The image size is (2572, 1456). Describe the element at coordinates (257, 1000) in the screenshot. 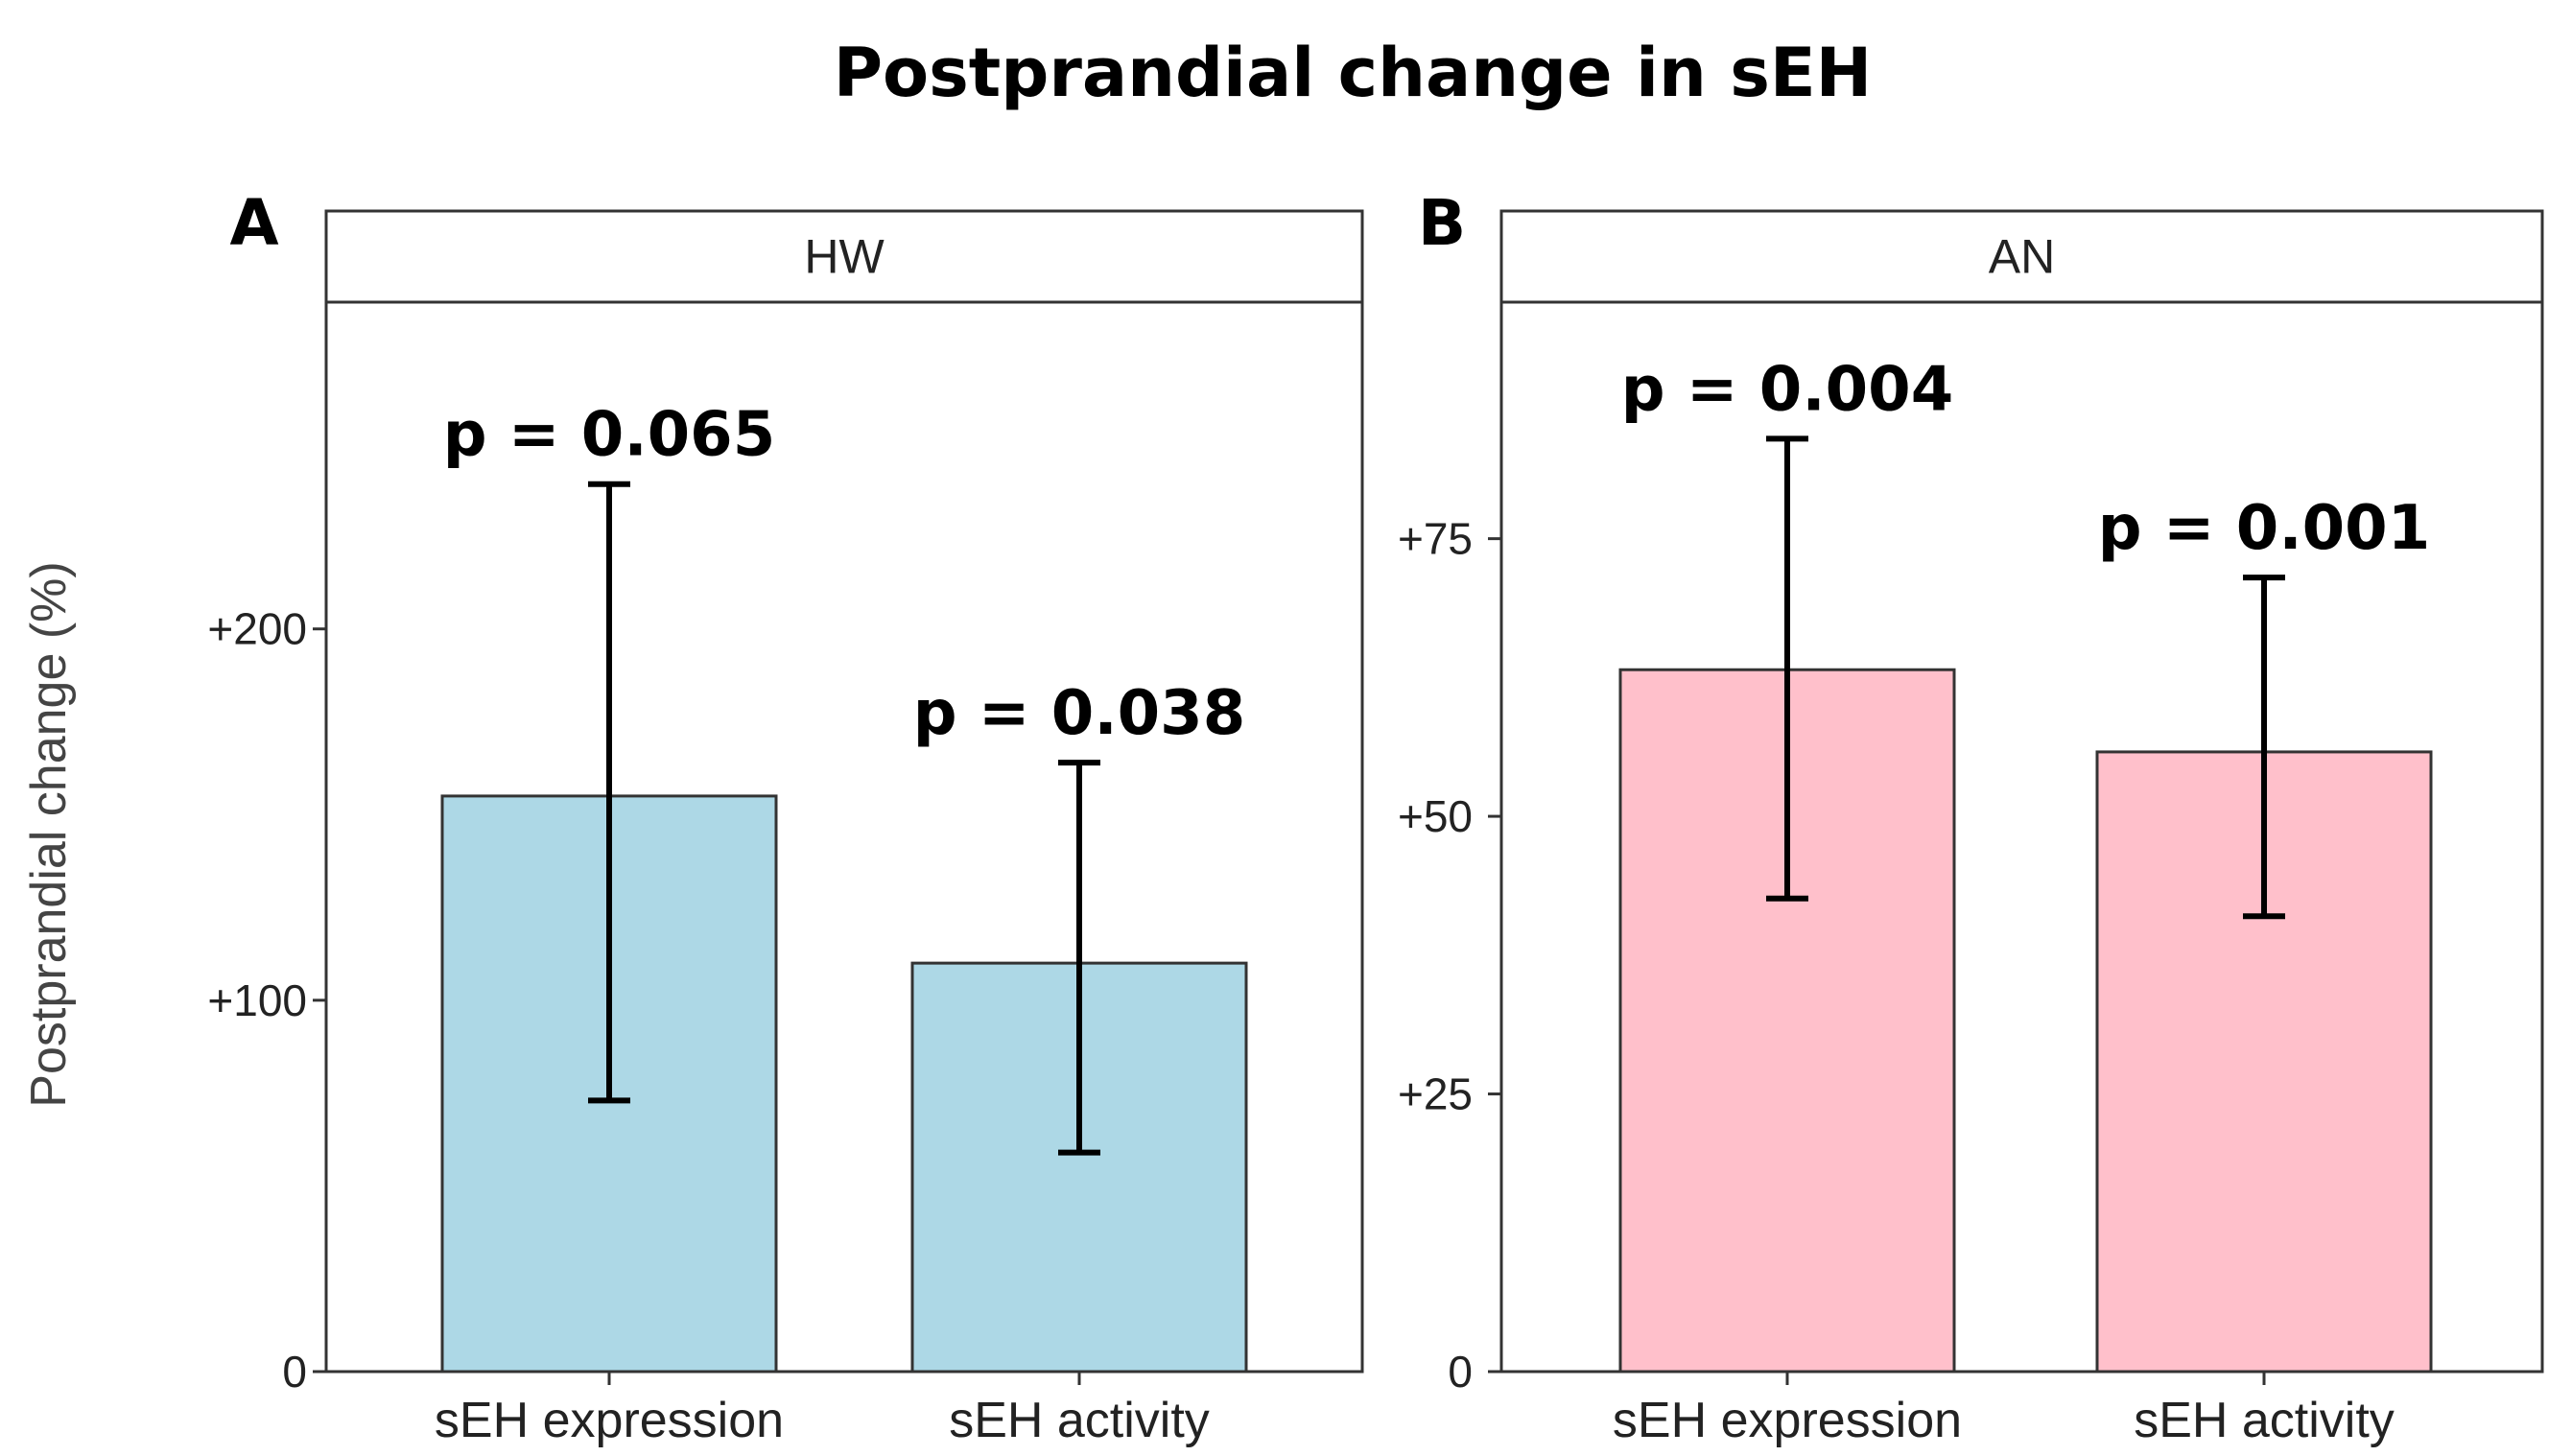

I see `y-tick-label: +100` at that location.